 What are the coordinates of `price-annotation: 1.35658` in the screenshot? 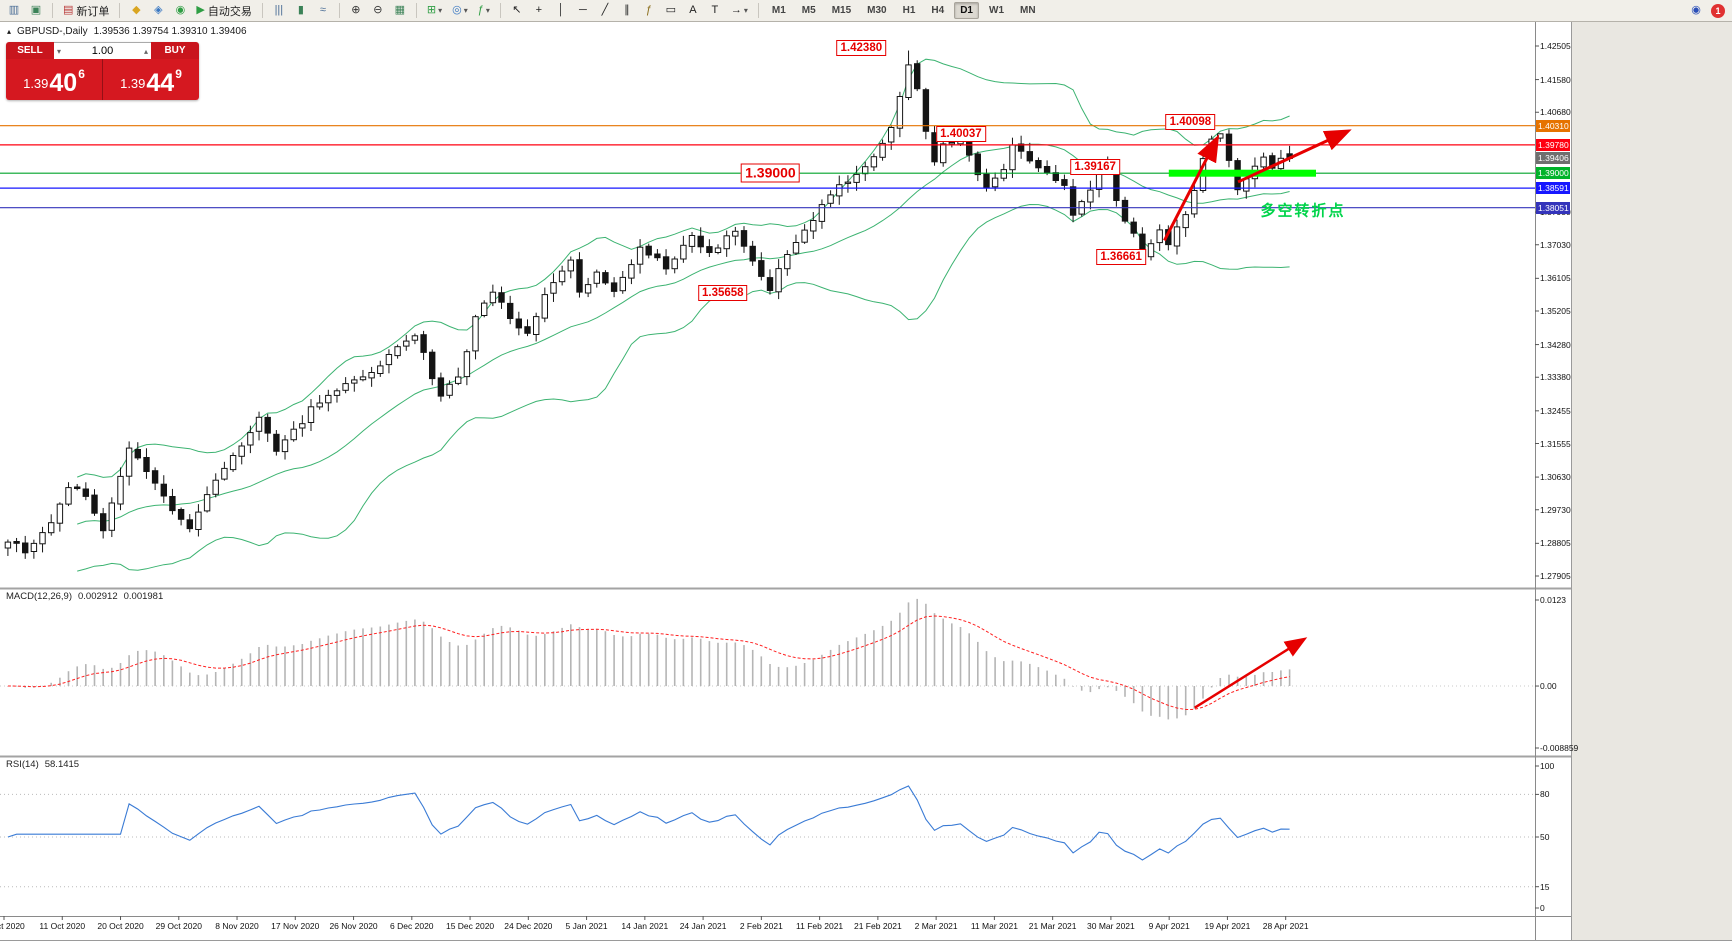 It's located at (722, 293).